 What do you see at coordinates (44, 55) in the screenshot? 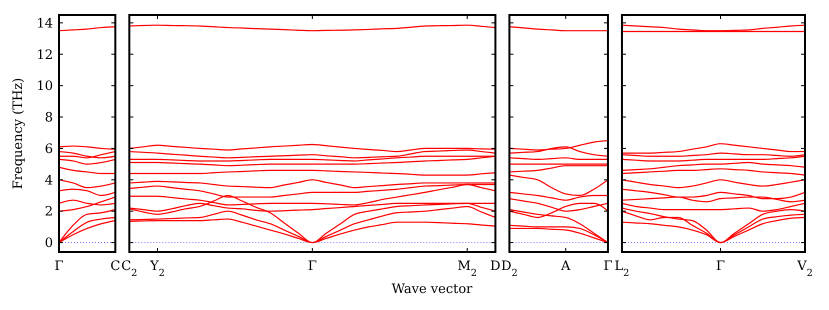
I see `y-tick-label: 12` at bounding box center [44, 55].